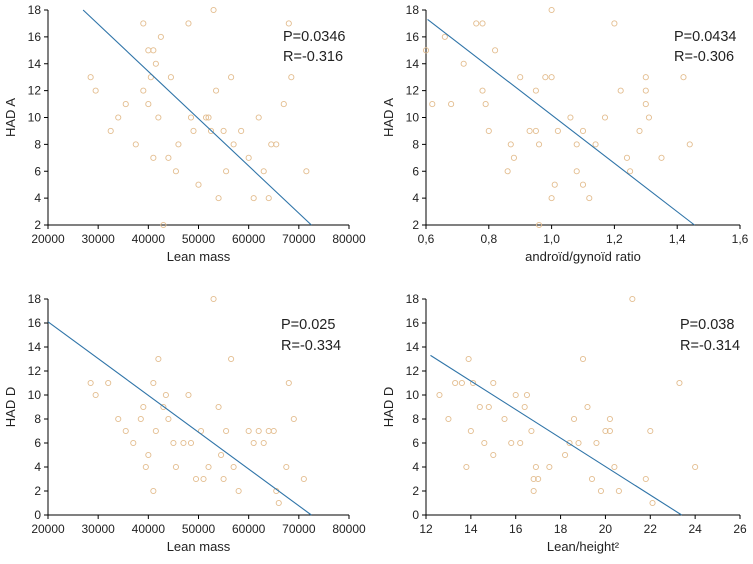 The image size is (753, 564). Describe the element at coordinates (707, 325) in the screenshot. I see `p-value-annotation: P=0.038` at that location.